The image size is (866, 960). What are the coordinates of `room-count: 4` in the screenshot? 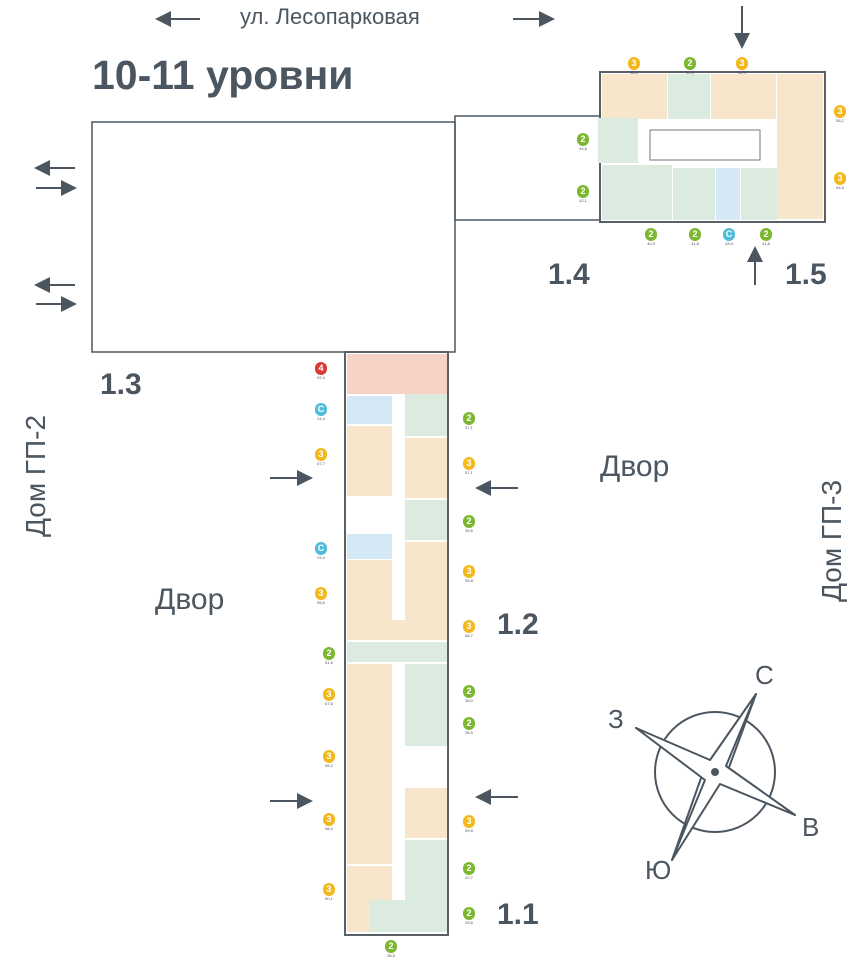 It's located at (321, 368).